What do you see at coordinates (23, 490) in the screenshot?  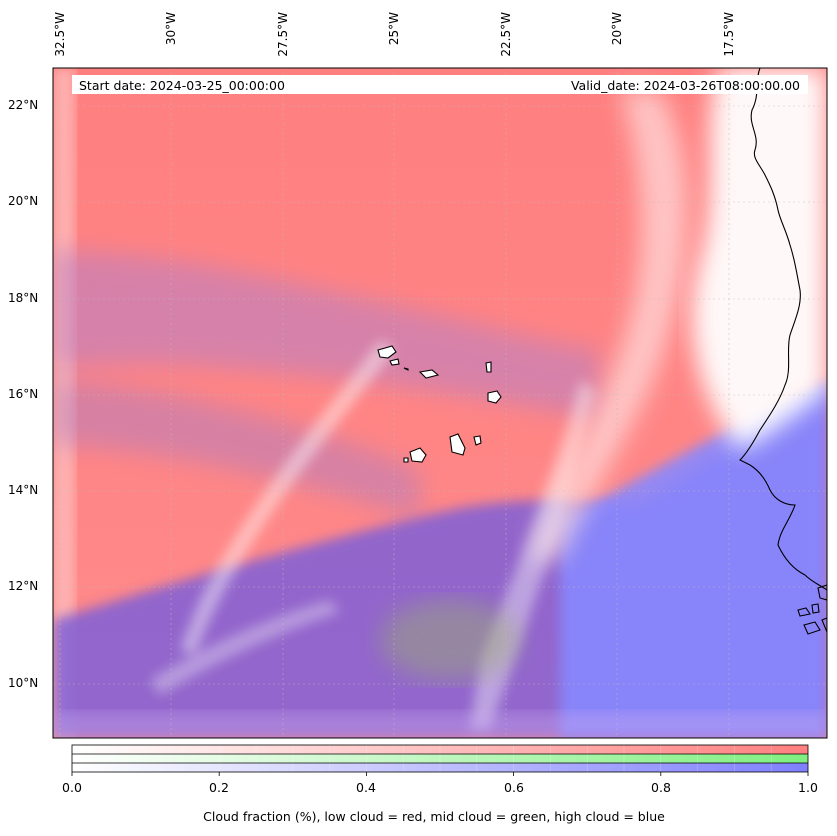 I see `lat-label: 14°N` at bounding box center [23, 490].